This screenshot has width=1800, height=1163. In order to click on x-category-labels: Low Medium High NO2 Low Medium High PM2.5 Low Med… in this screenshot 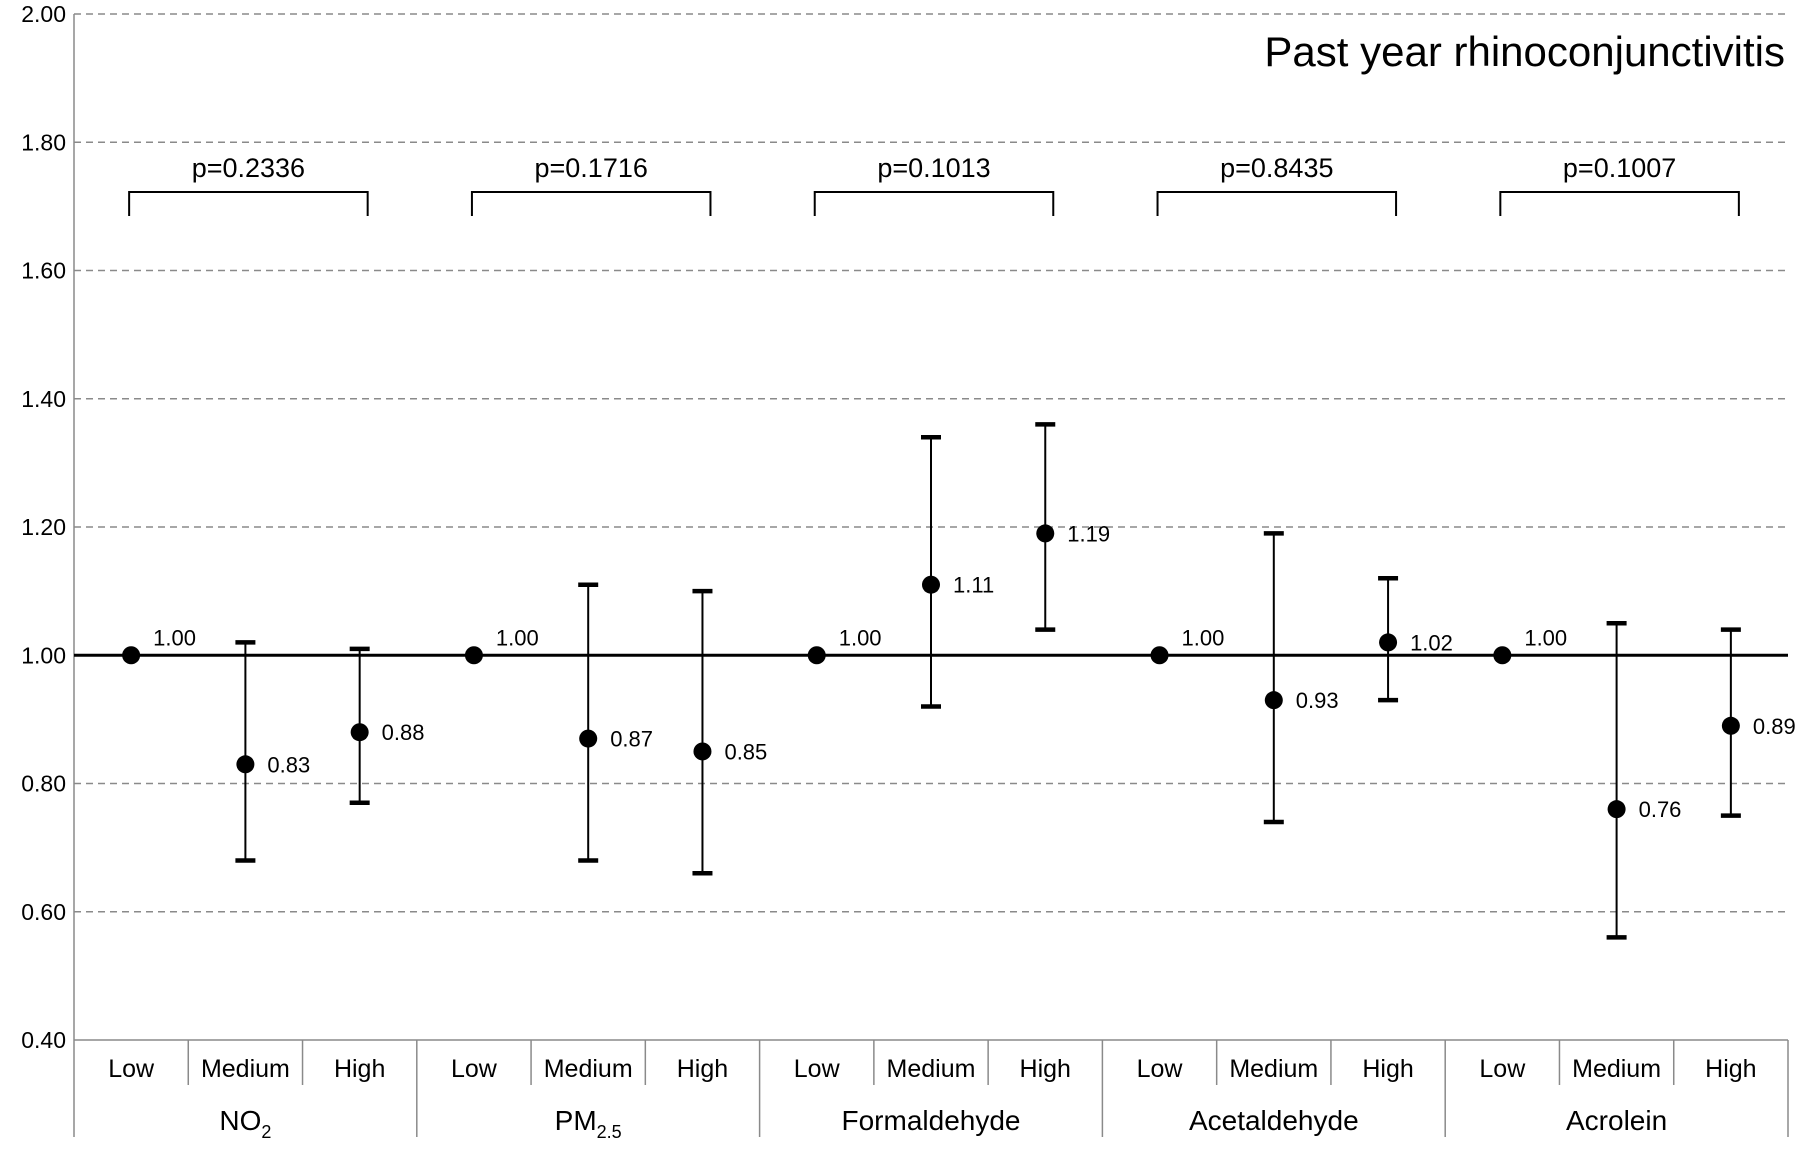, I will do `click(932, 1098)`.